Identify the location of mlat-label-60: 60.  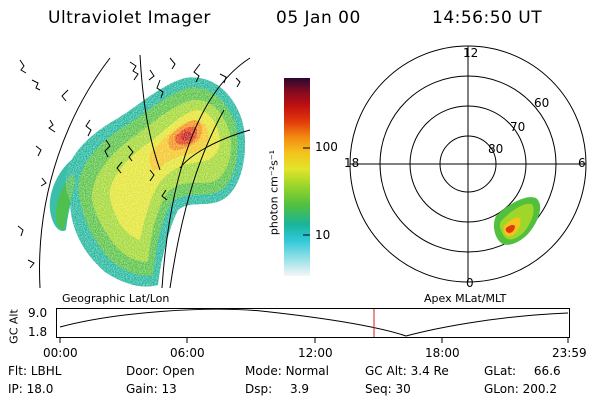
(542, 103).